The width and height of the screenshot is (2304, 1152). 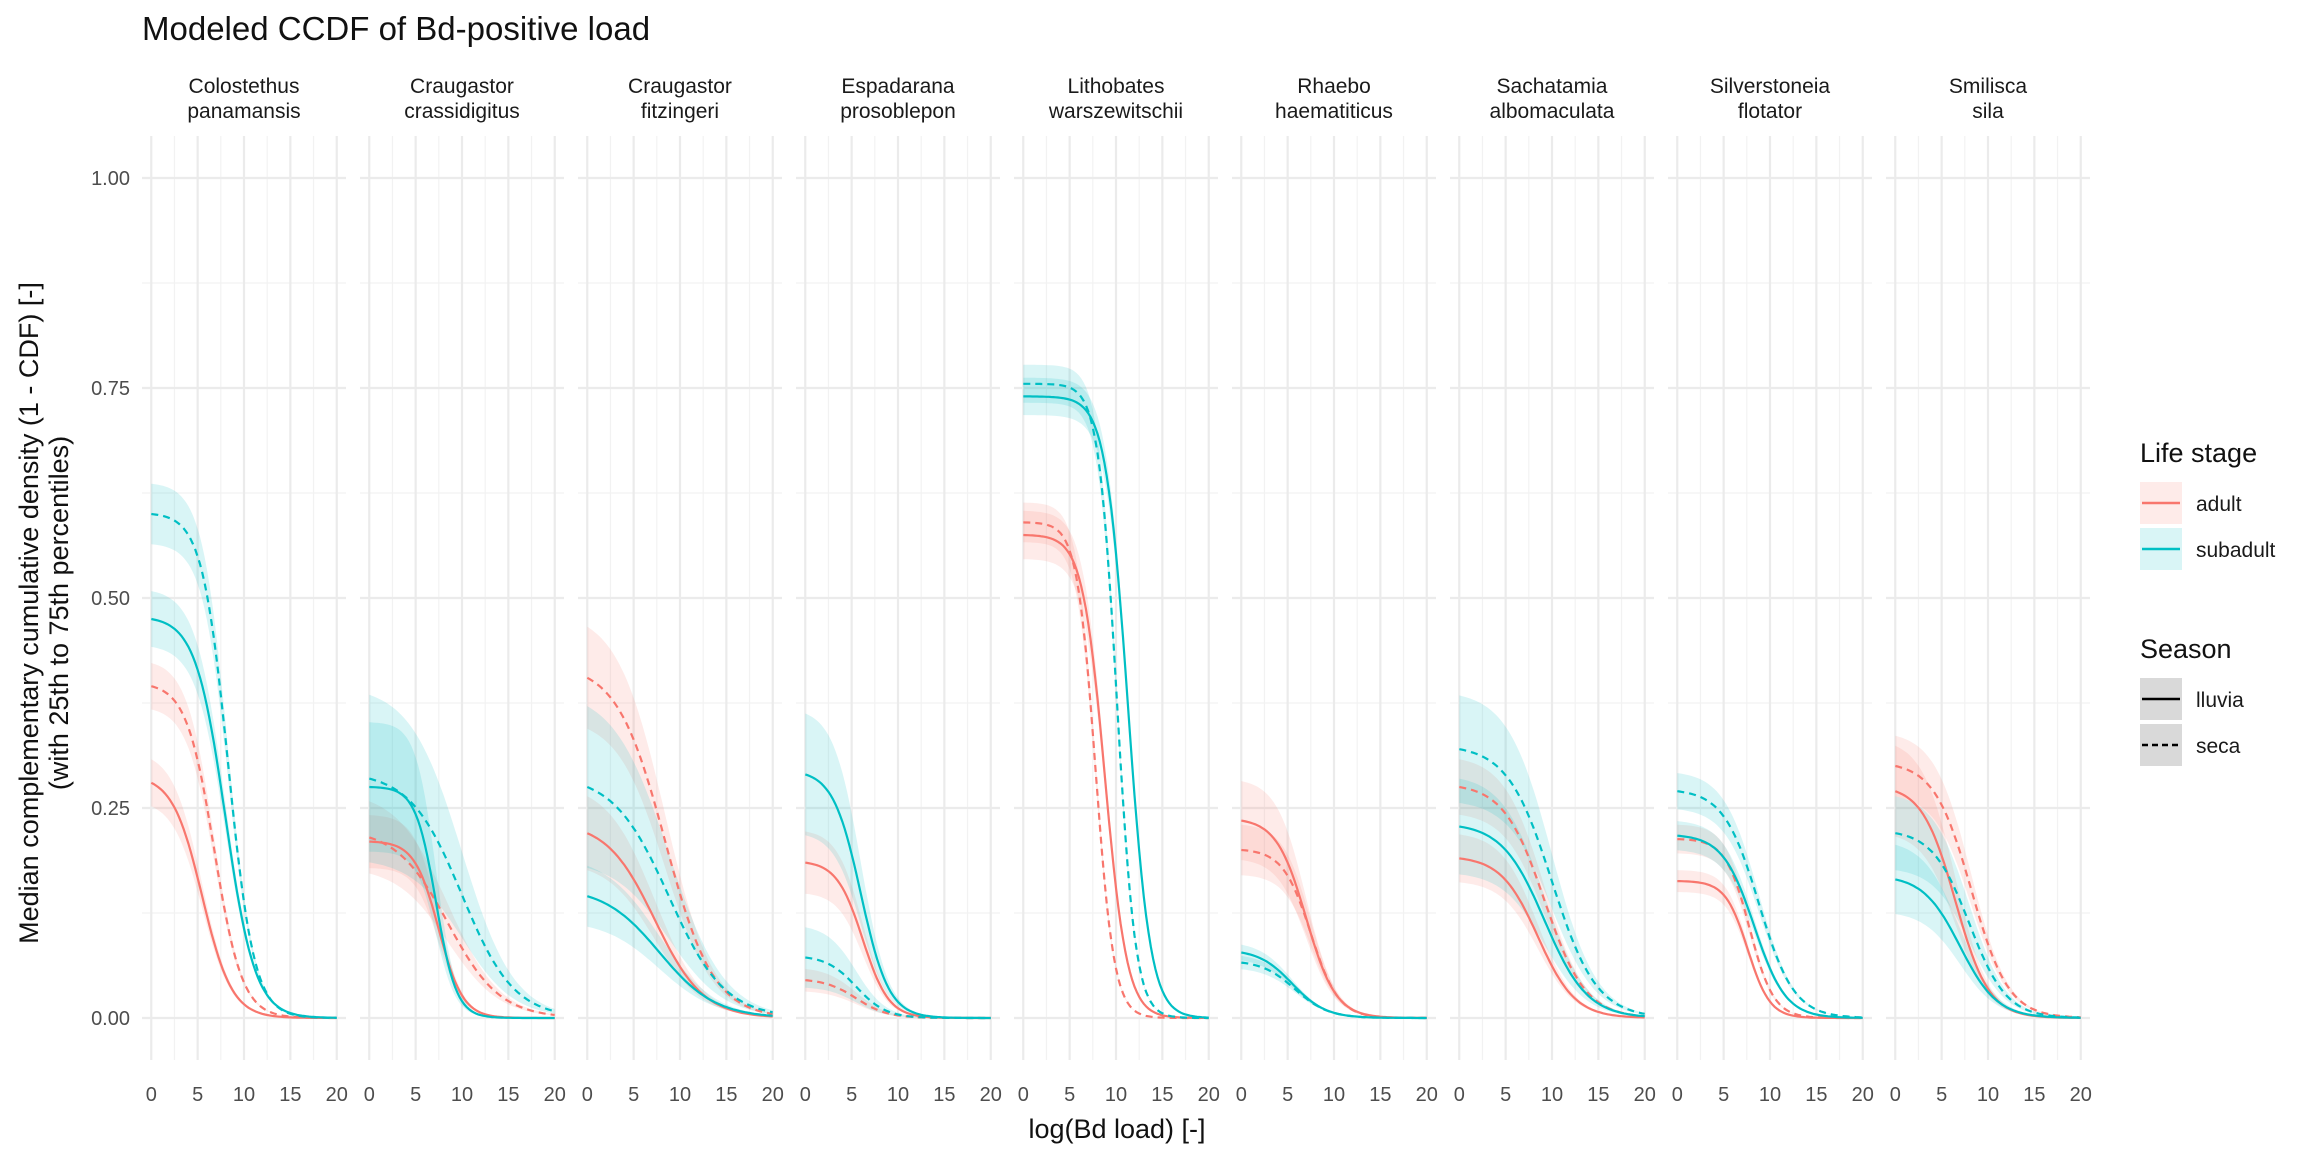 I want to click on legend: Life stage adult subadult Season lluvia seca, so click(x=2208, y=602).